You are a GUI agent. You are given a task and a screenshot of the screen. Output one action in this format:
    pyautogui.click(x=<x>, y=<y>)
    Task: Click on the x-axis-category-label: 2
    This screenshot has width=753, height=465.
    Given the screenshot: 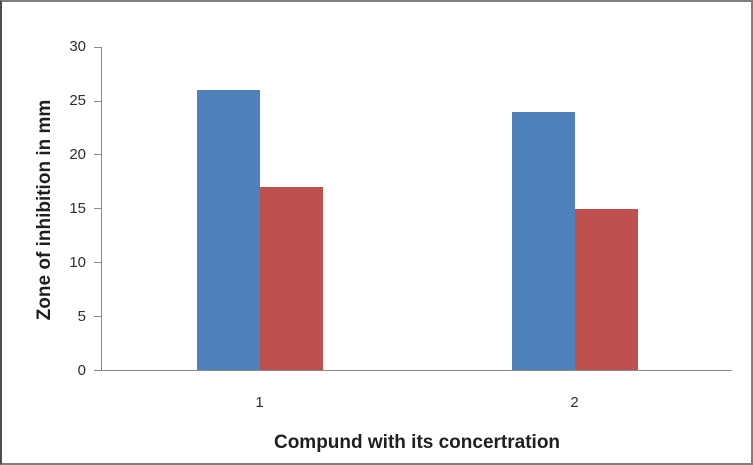 What is the action you would take?
    pyautogui.click(x=574, y=402)
    